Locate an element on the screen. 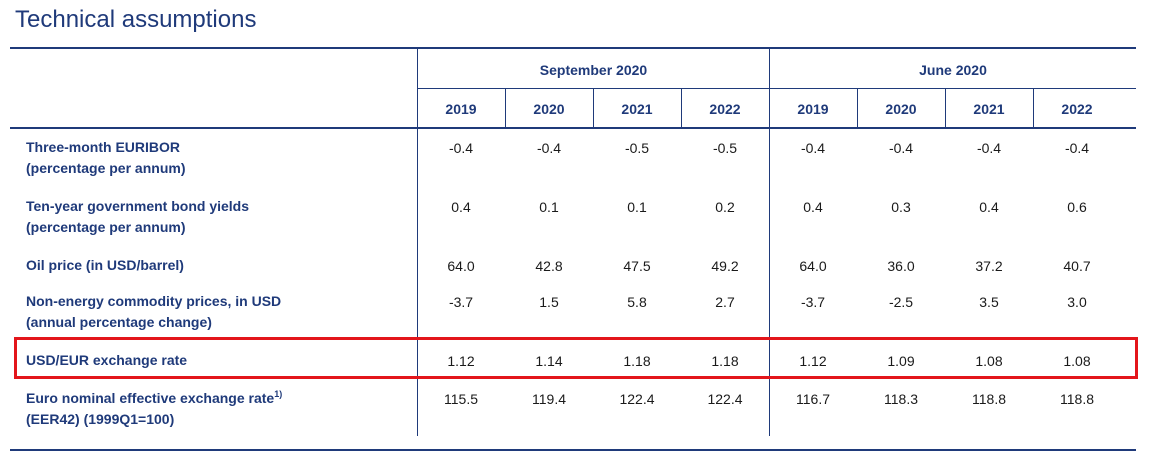  table-cell: 0.3 is located at coordinates (901, 207).